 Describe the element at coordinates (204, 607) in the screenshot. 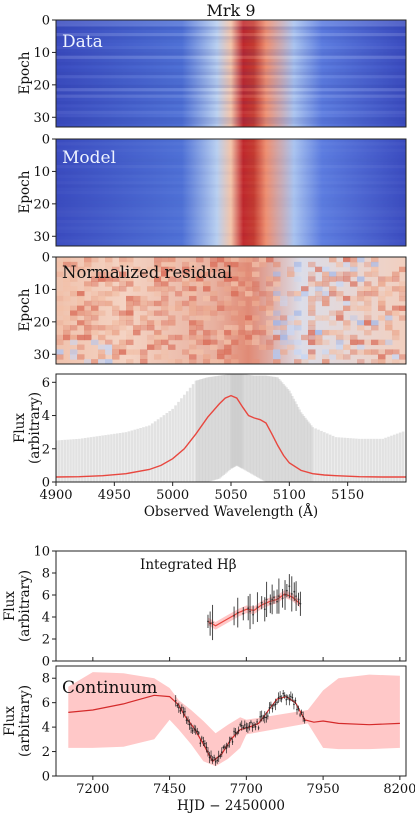

I see `hbeta-panel: Integrated Hβ 0 2 4 6 8 10 Flux (arbitrary)` at that location.